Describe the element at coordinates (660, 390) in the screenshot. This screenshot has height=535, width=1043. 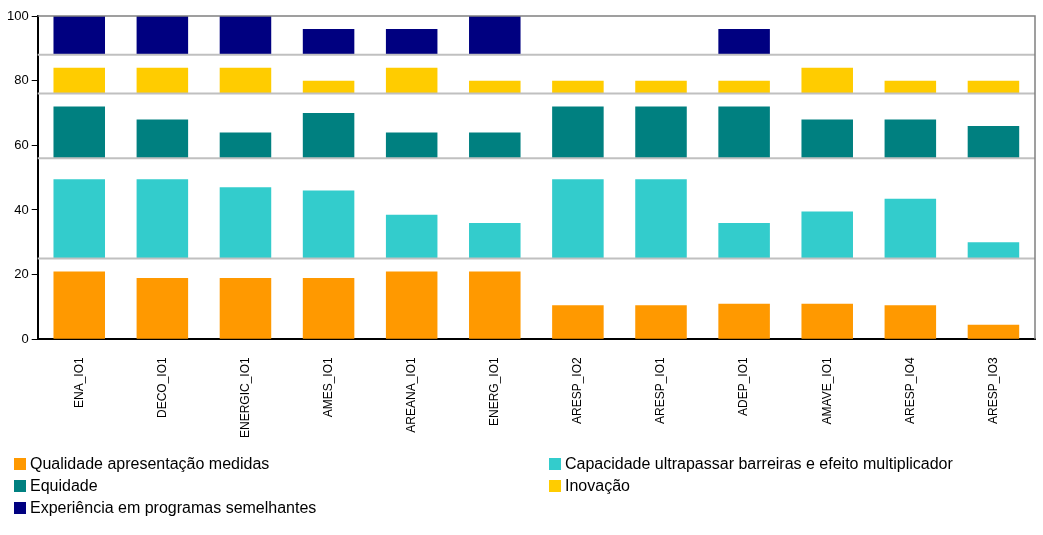
I see `x-tick-label: ARESP_IO1` at that location.